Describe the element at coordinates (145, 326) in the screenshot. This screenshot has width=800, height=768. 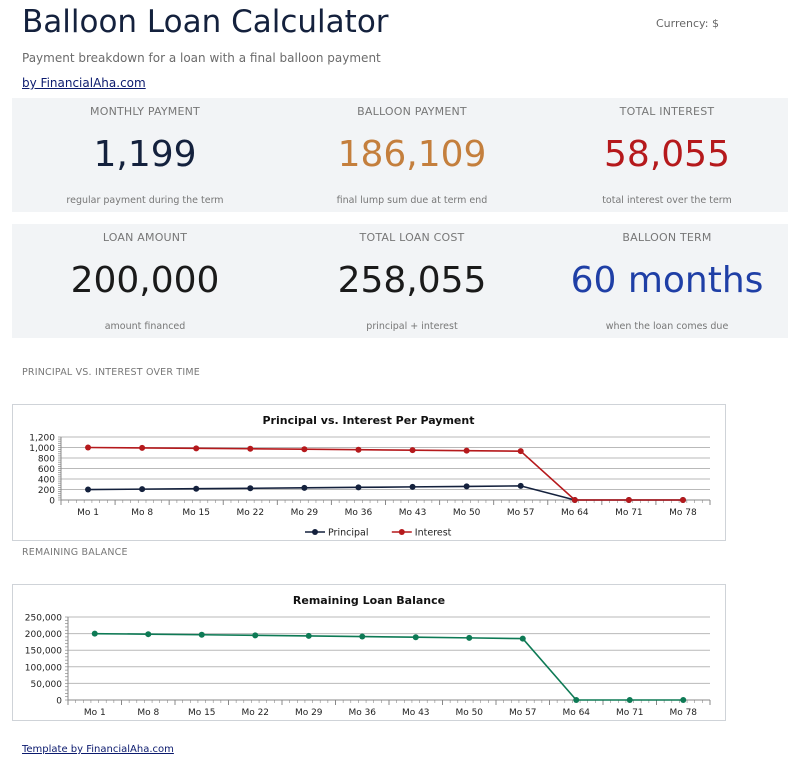
I see `card-description: amount financed` at that location.